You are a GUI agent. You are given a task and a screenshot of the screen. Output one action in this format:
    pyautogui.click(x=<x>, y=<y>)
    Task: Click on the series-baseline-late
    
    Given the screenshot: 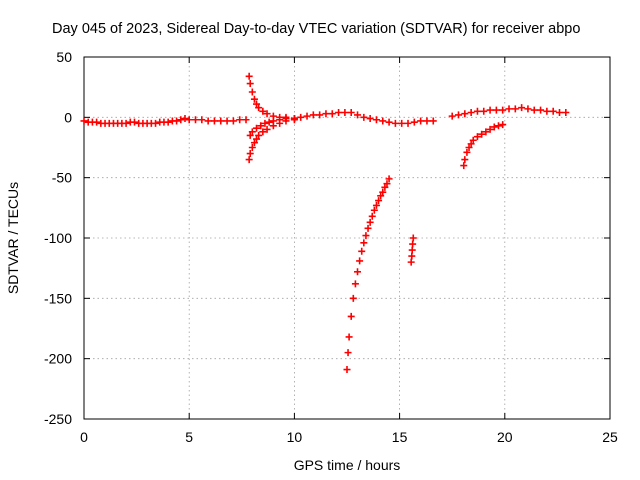 What is the action you would take?
    pyautogui.click(x=509, y=112)
    